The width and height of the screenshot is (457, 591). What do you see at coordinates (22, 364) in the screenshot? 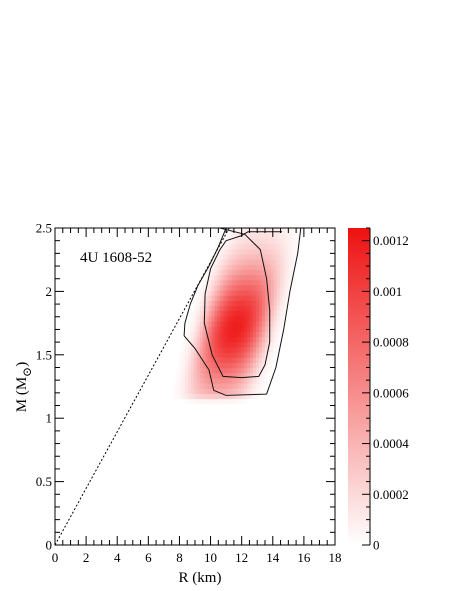
I see `y-axis-title-close: )` at bounding box center [22, 364].